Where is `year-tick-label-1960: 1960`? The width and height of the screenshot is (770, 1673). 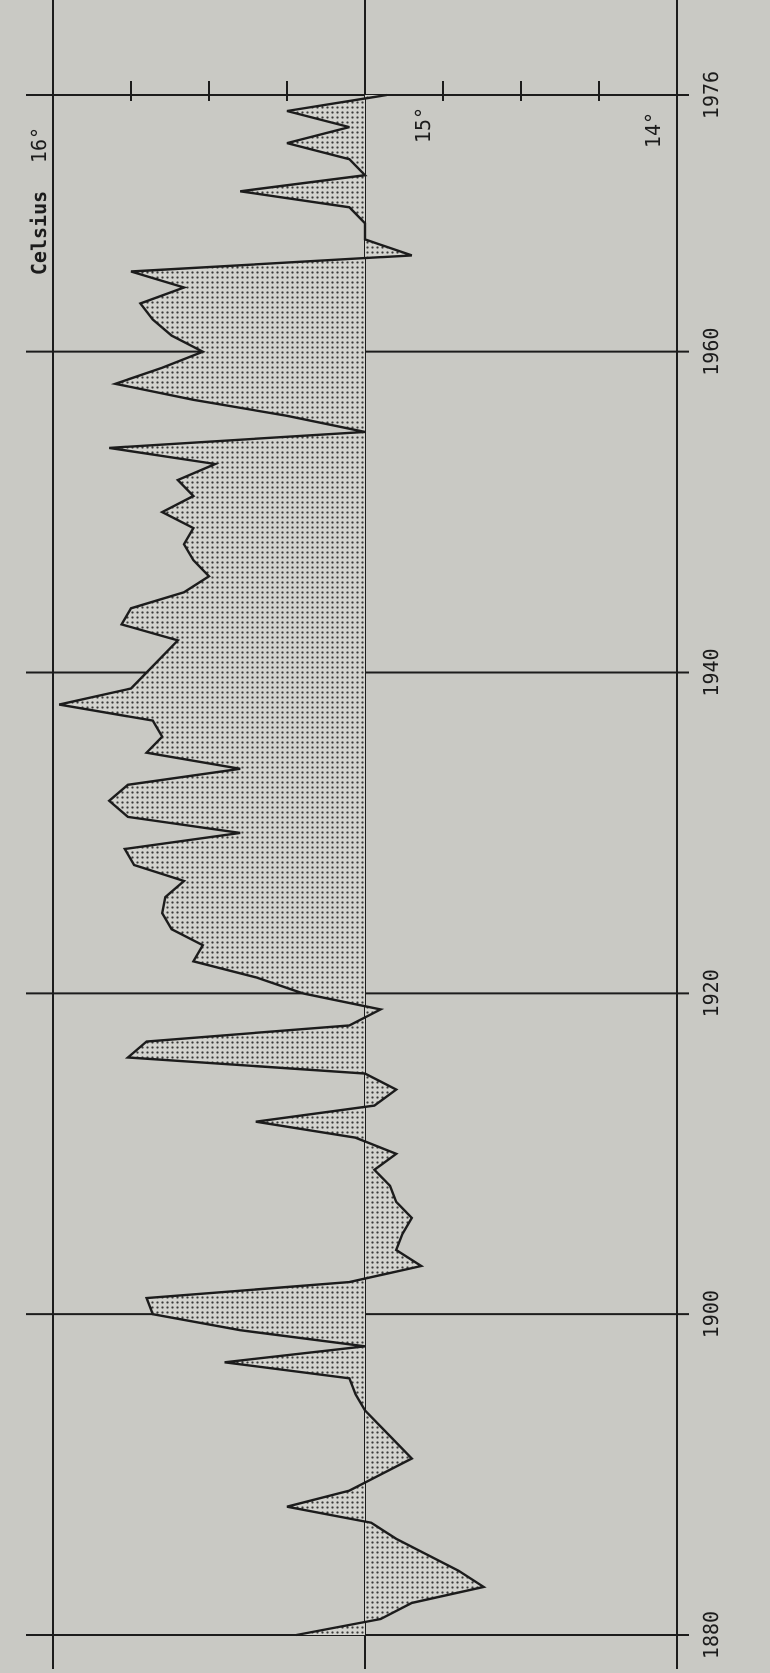
year-tick-label-1960: 1960 is located at coordinates (711, 352).